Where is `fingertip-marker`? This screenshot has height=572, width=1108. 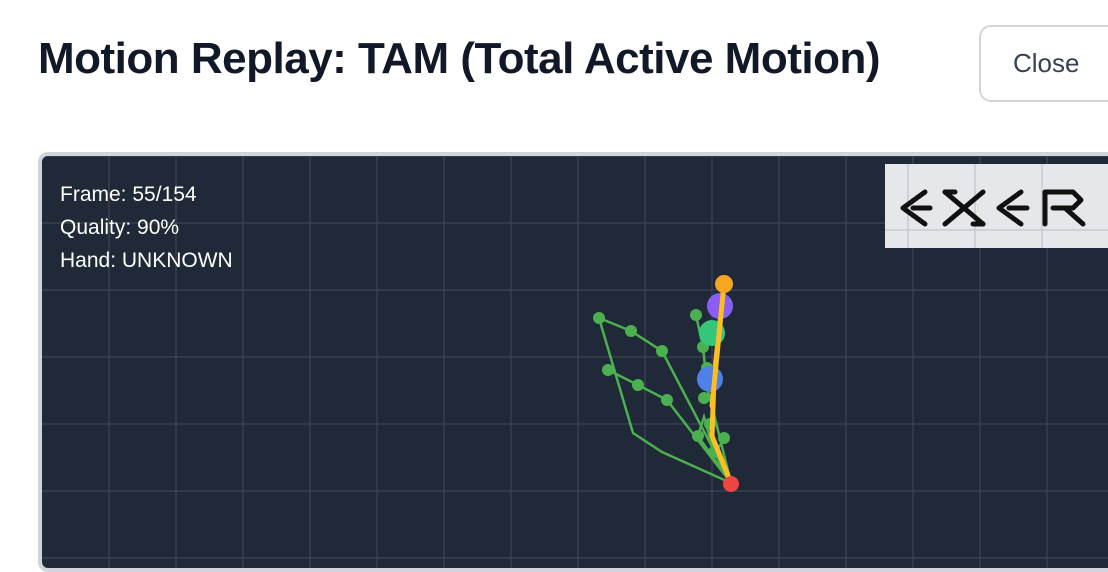
fingertip-marker is located at coordinates (724, 284).